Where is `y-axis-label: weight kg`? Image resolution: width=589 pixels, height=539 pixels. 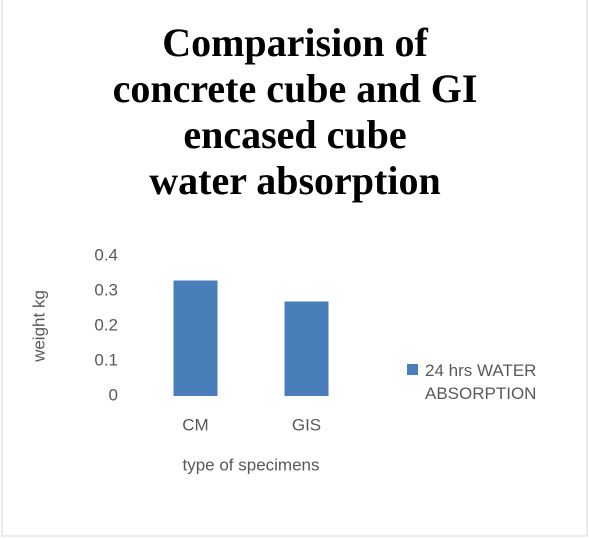 y-axis-label: weight kg is located at coordinates (38, 326).